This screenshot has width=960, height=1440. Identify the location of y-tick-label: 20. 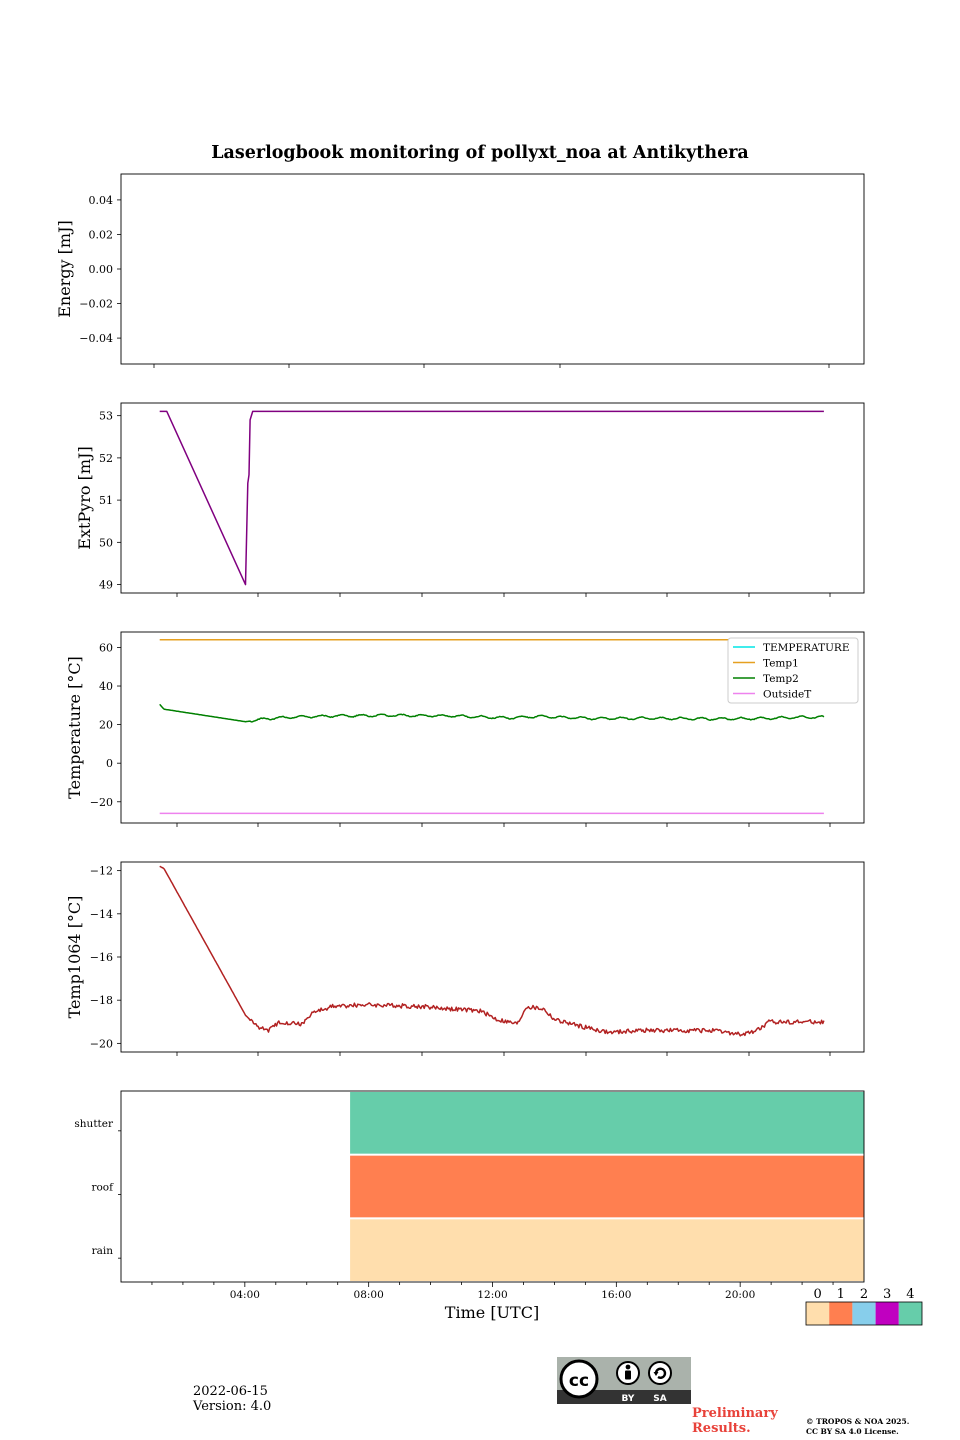
(106, 725).